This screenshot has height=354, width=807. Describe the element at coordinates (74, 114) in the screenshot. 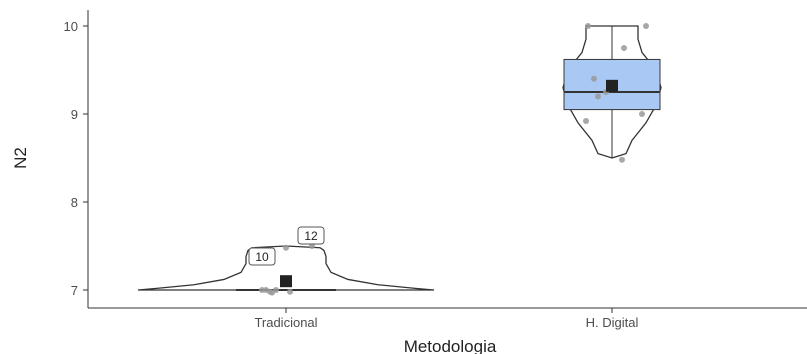

I see `y-tick-label: 9` at that location.